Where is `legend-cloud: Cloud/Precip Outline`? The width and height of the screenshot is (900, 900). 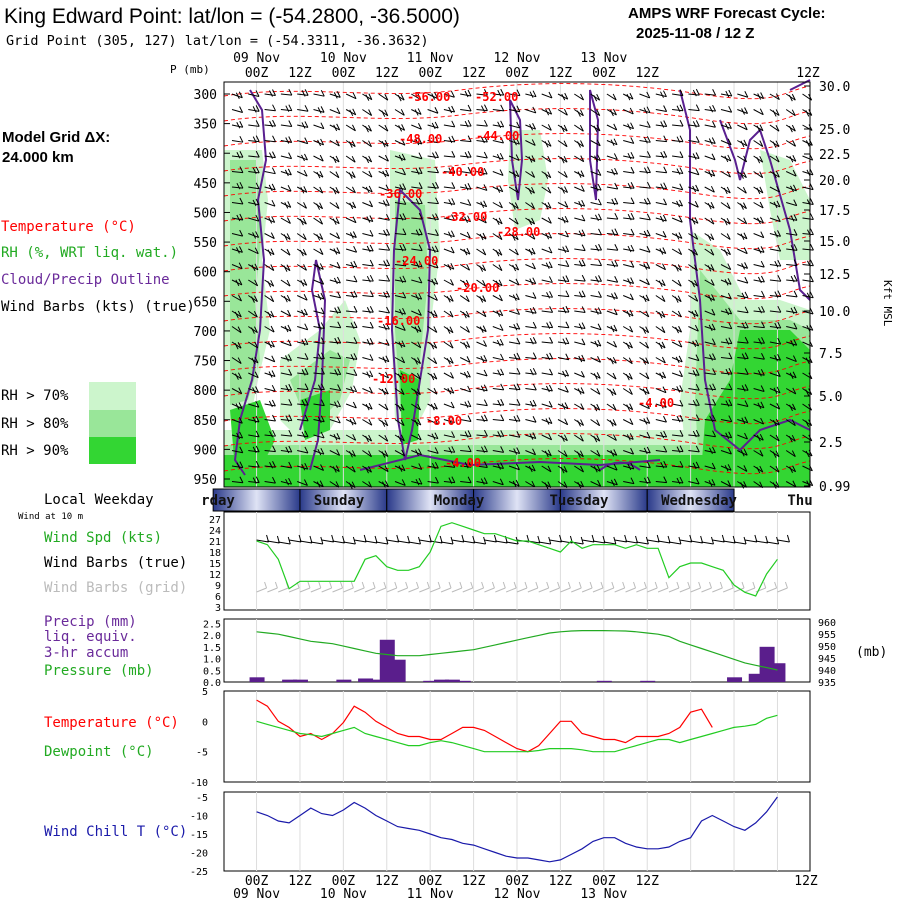
legend-cloud: Cloud/Precip Outline is located at coordinates (85, 280).